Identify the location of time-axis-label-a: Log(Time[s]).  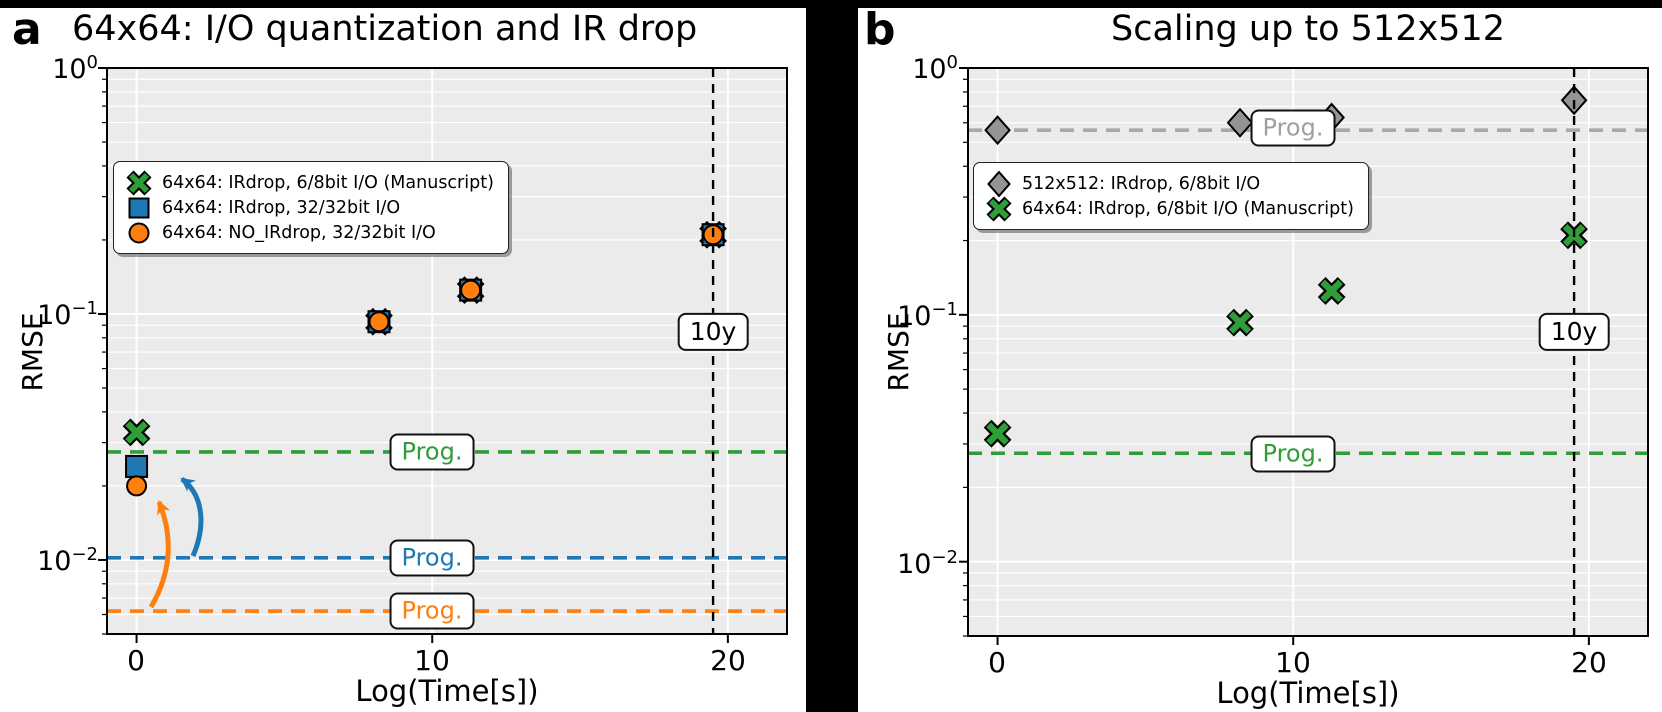
(447, 691).